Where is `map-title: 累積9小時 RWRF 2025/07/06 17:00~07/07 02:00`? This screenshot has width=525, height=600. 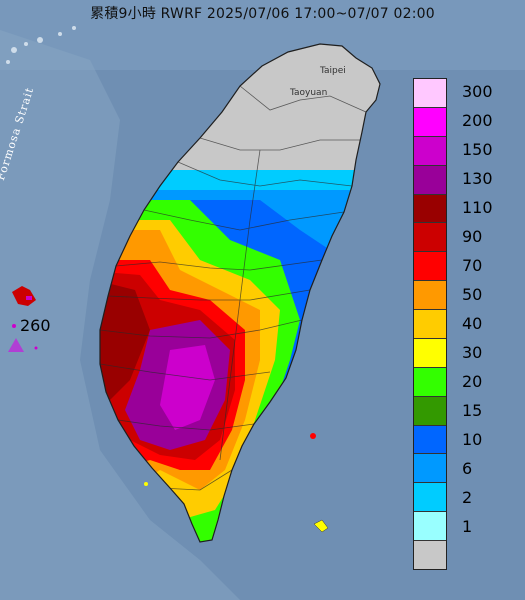
map-title: 累積9小時 RWRF 2025/07/06 17:00~07/07 02:00 is located at coordinates (262, 14).